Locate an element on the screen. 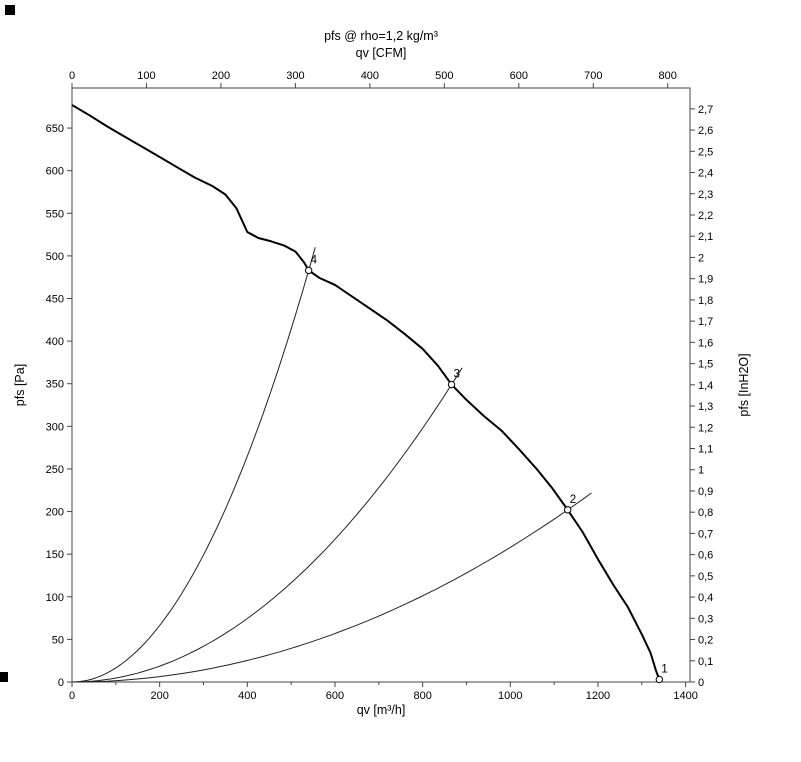 The height and width of the screenshot is (762, 801). top-axis-tick-label: 200 is located at coordinates (221, 76).